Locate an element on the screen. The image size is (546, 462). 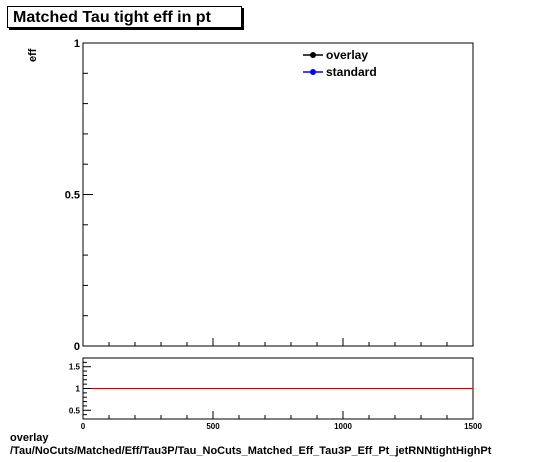
ratio-x-tick-label: 1500 is located at coordinates (473, 426).